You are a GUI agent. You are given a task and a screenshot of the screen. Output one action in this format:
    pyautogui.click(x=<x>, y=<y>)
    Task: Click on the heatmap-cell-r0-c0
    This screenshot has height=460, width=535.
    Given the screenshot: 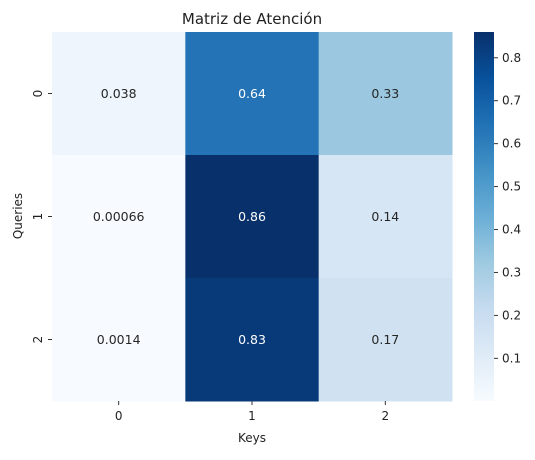 What is the action you would take?
    pyautogui.click(x=119, y=94)
    